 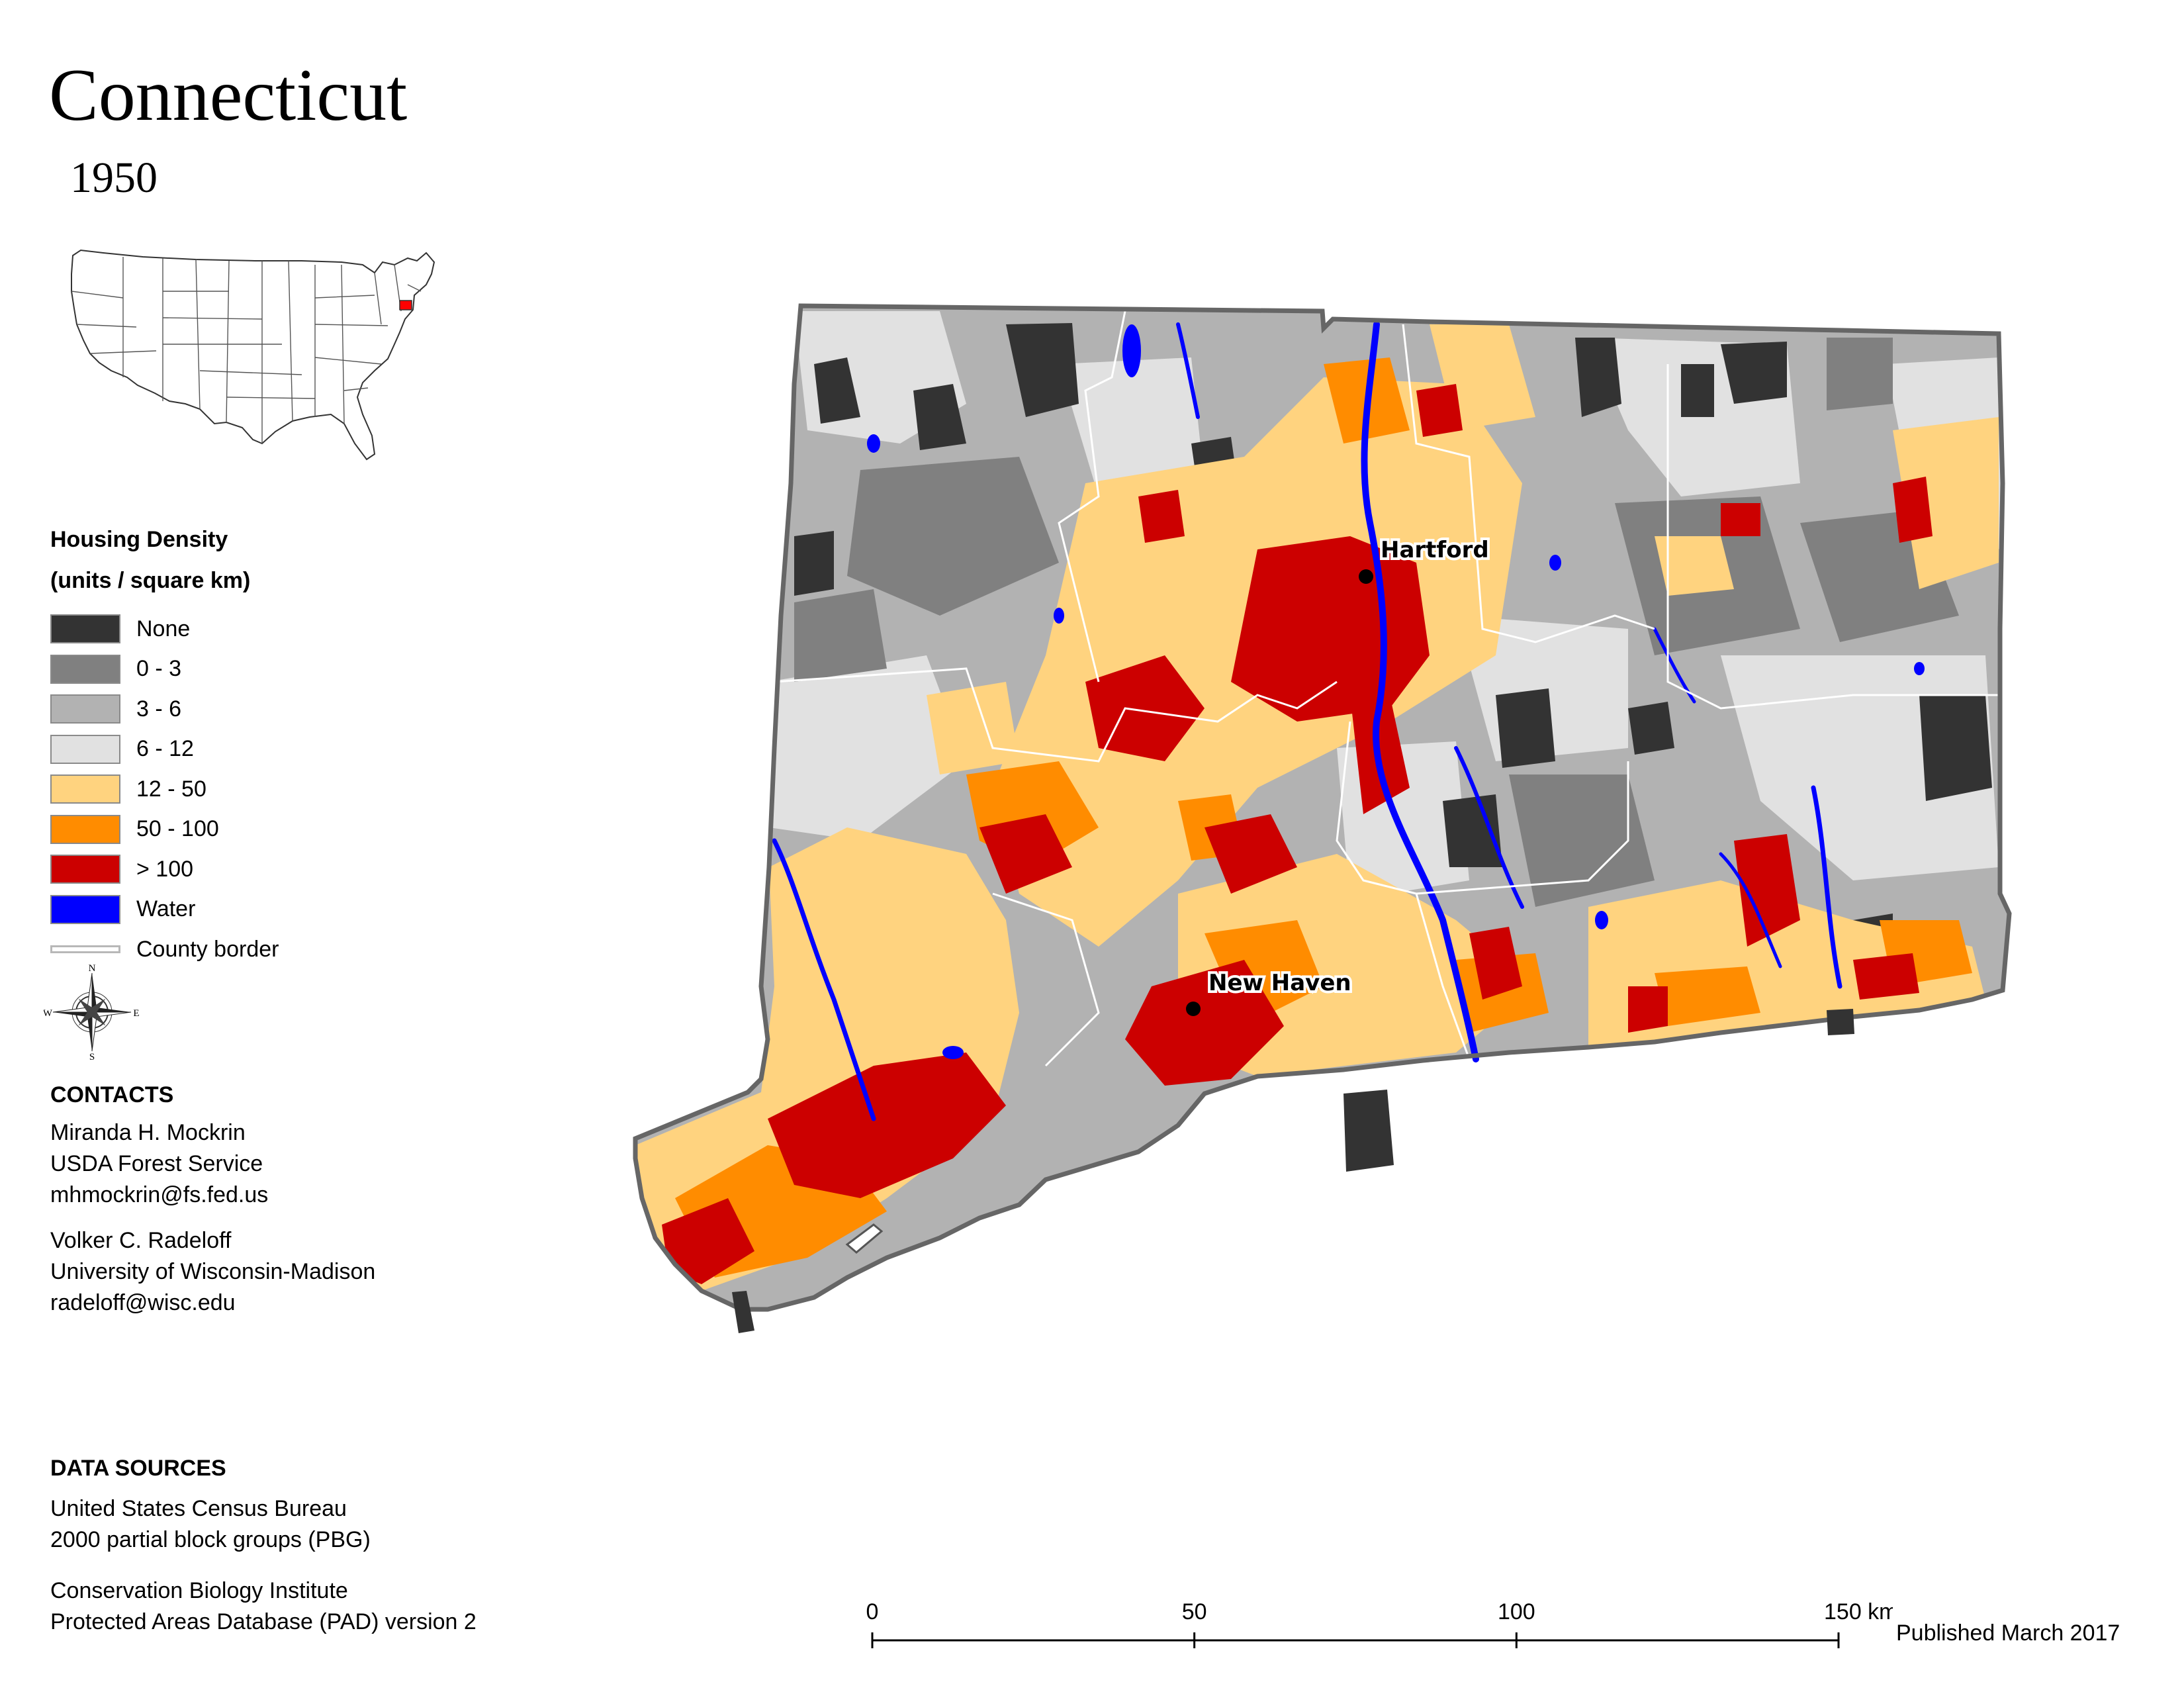 I want to click on city-label-hartford: Hartford, so click(x=1435, y=550).